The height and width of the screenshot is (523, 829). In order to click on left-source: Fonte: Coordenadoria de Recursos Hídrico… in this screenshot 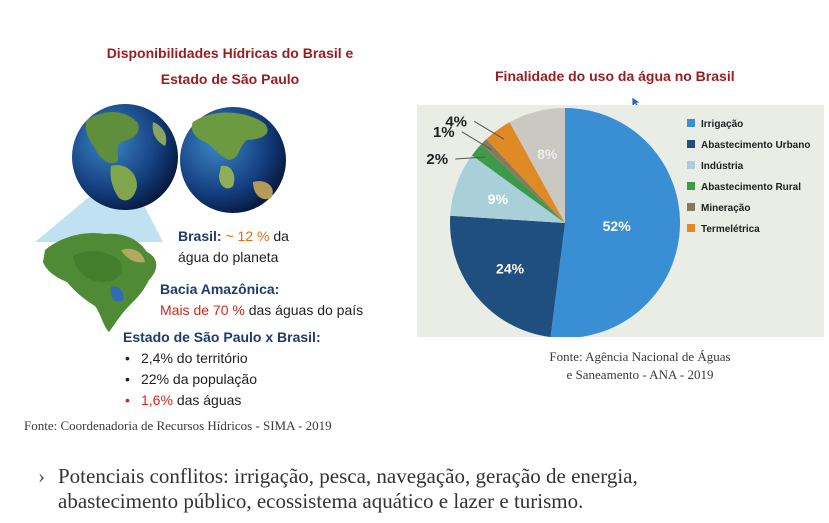, I will do `click(178, 425)`.